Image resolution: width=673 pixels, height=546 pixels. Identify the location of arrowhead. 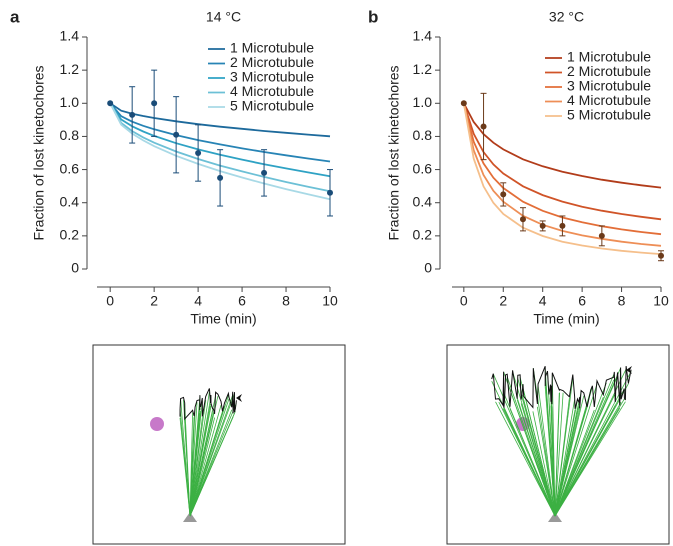
(239, 398).